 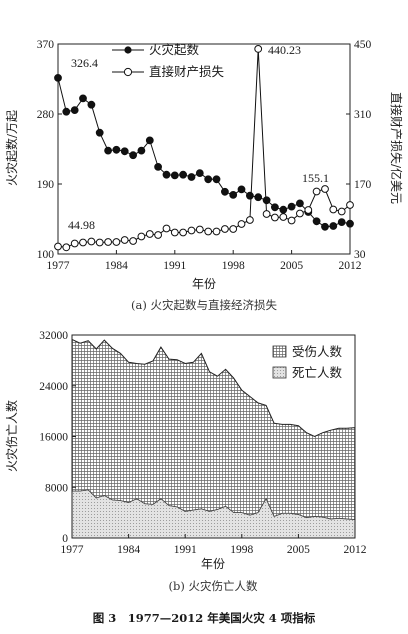 I want to click on chart-a-ylabel-left: 火灾起数/万起, so click(x=11, y=148).